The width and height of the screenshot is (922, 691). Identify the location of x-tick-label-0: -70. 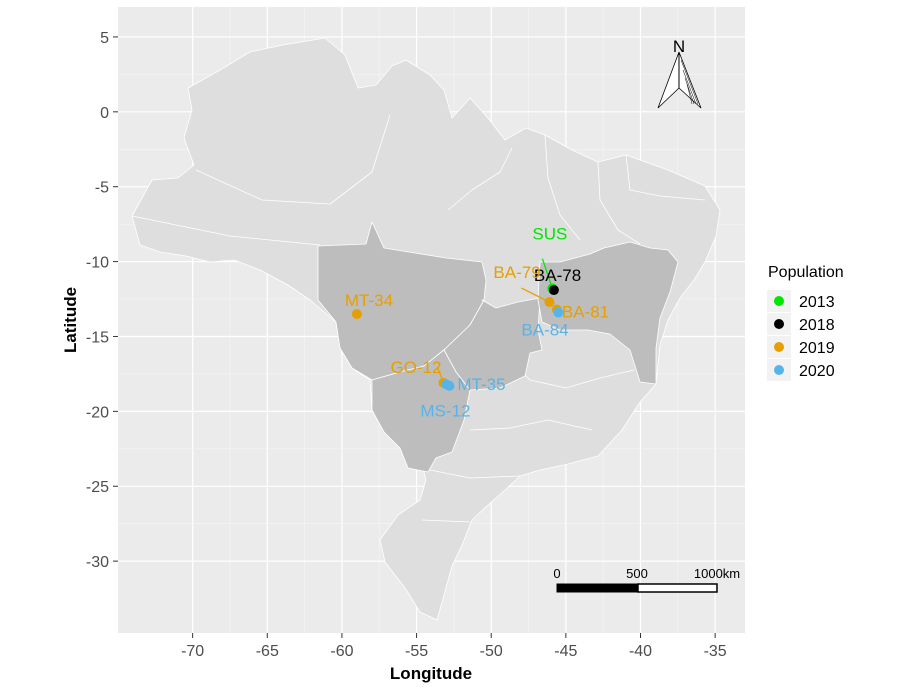
(192, 651).